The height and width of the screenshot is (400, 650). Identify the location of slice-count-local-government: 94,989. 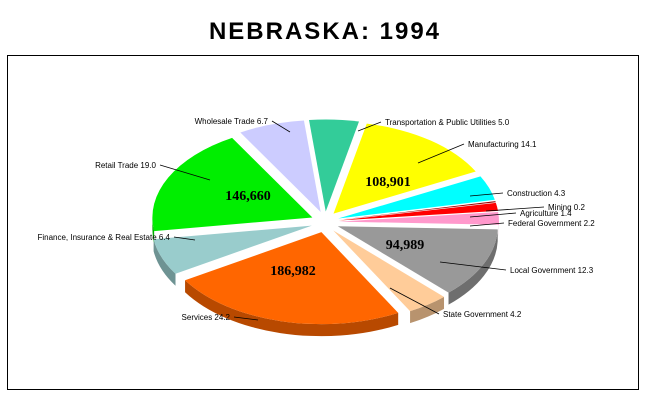
(405, 245).